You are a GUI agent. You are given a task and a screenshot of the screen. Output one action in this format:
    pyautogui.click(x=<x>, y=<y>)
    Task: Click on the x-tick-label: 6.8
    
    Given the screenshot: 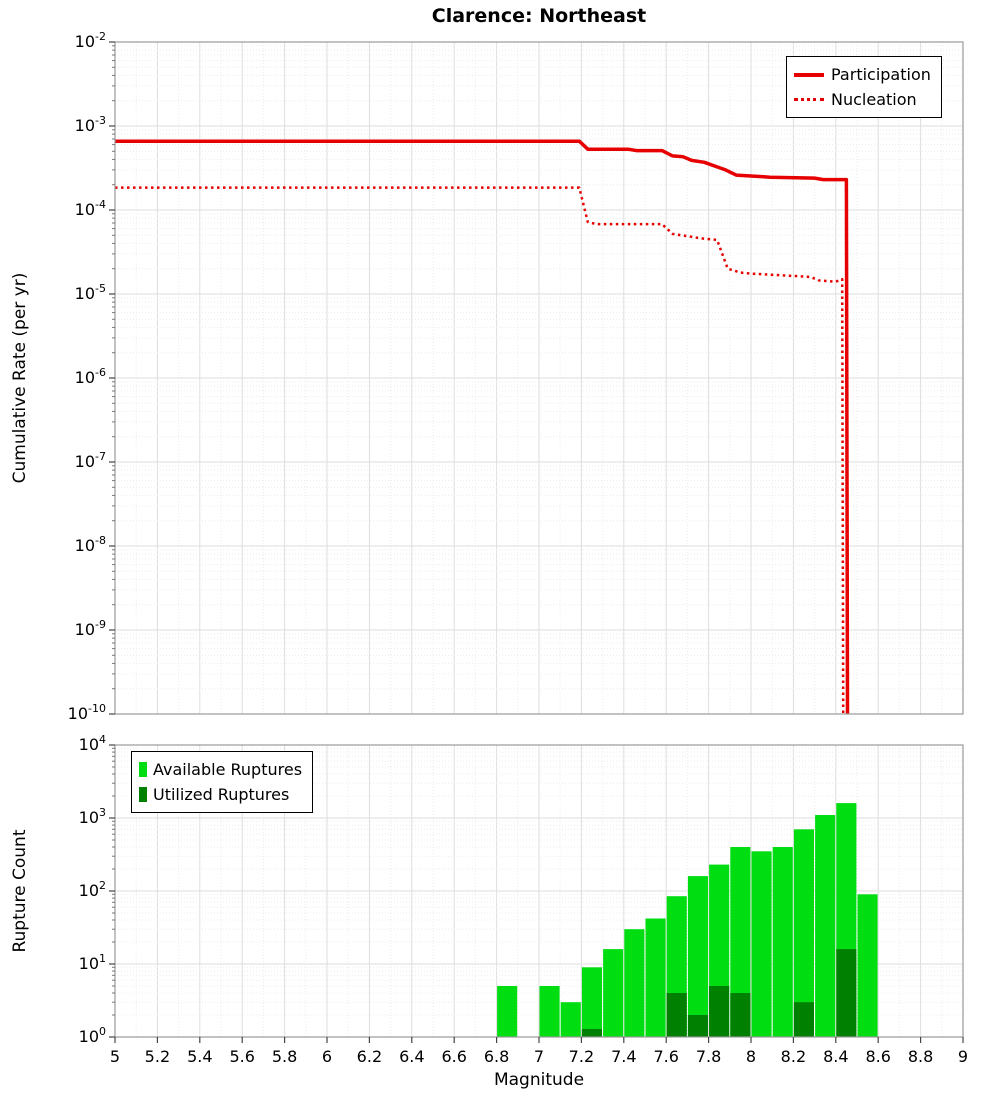 What is the action you would take?
    pyautogui.click(x=496, y=1056)
    